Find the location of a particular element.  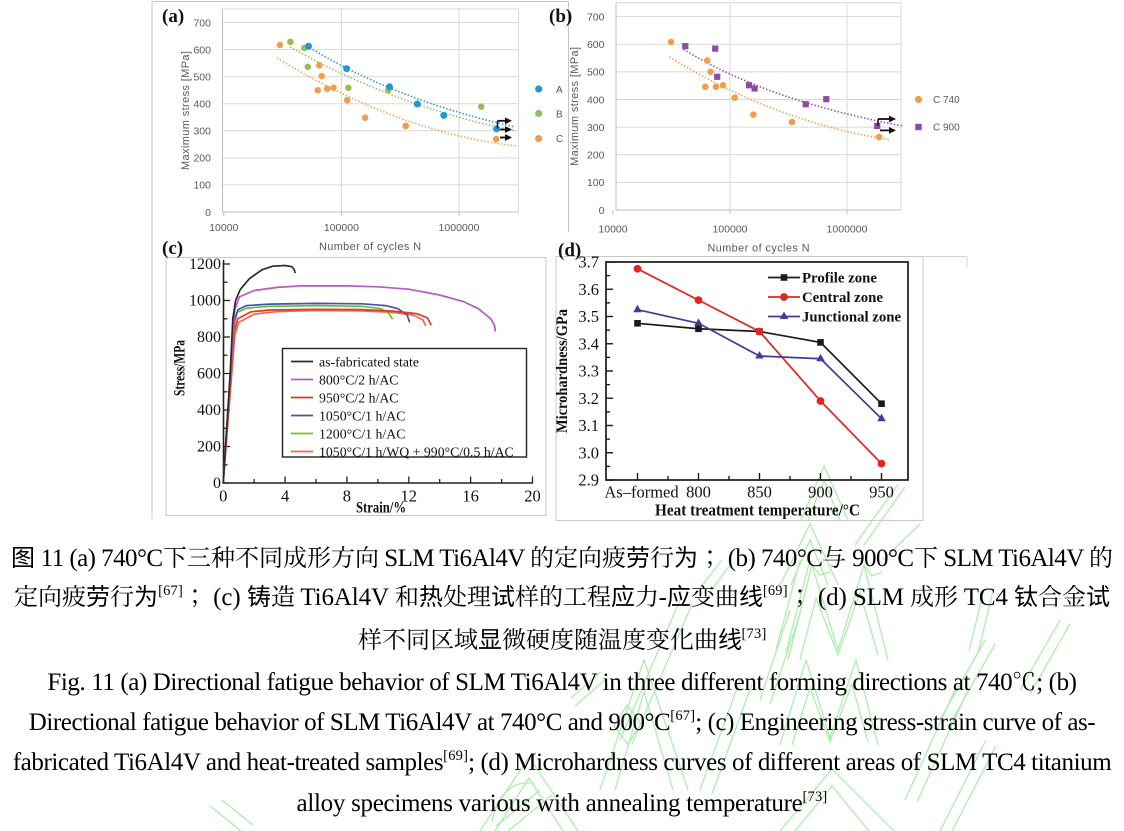

svg-text: 3.4 is located at coordinates (588, 343).